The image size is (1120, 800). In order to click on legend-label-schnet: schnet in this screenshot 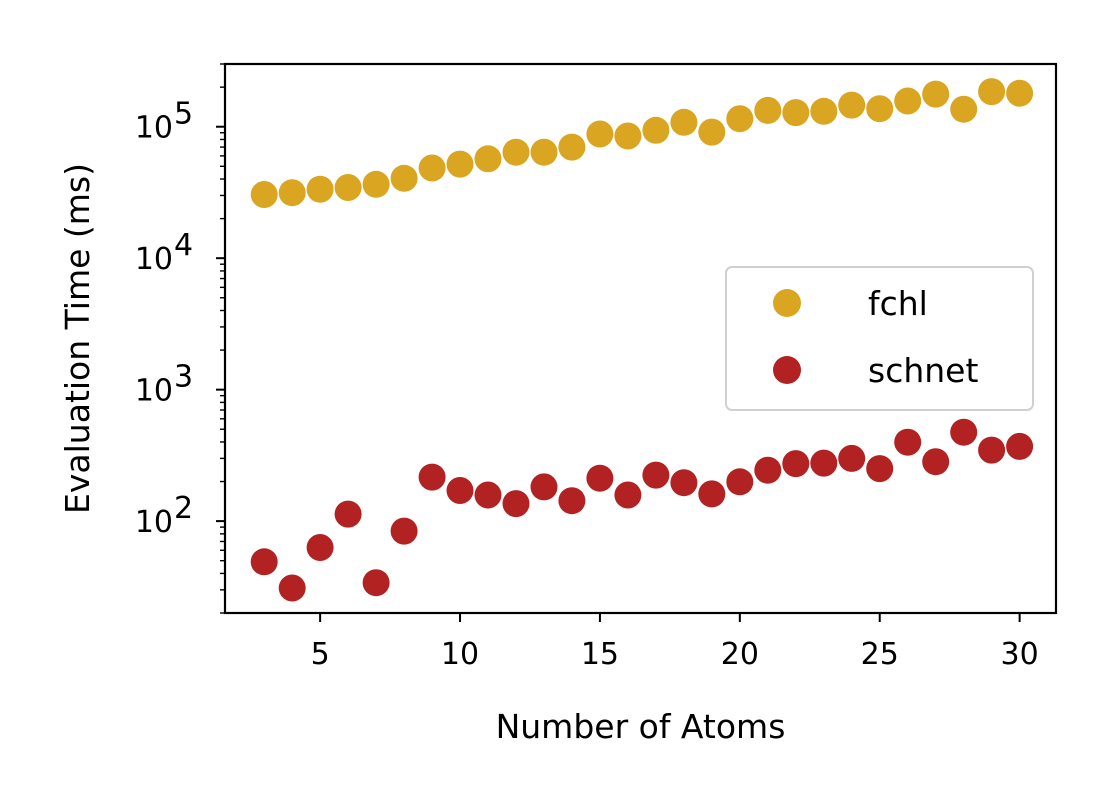, I will do `click(923, 370)`.